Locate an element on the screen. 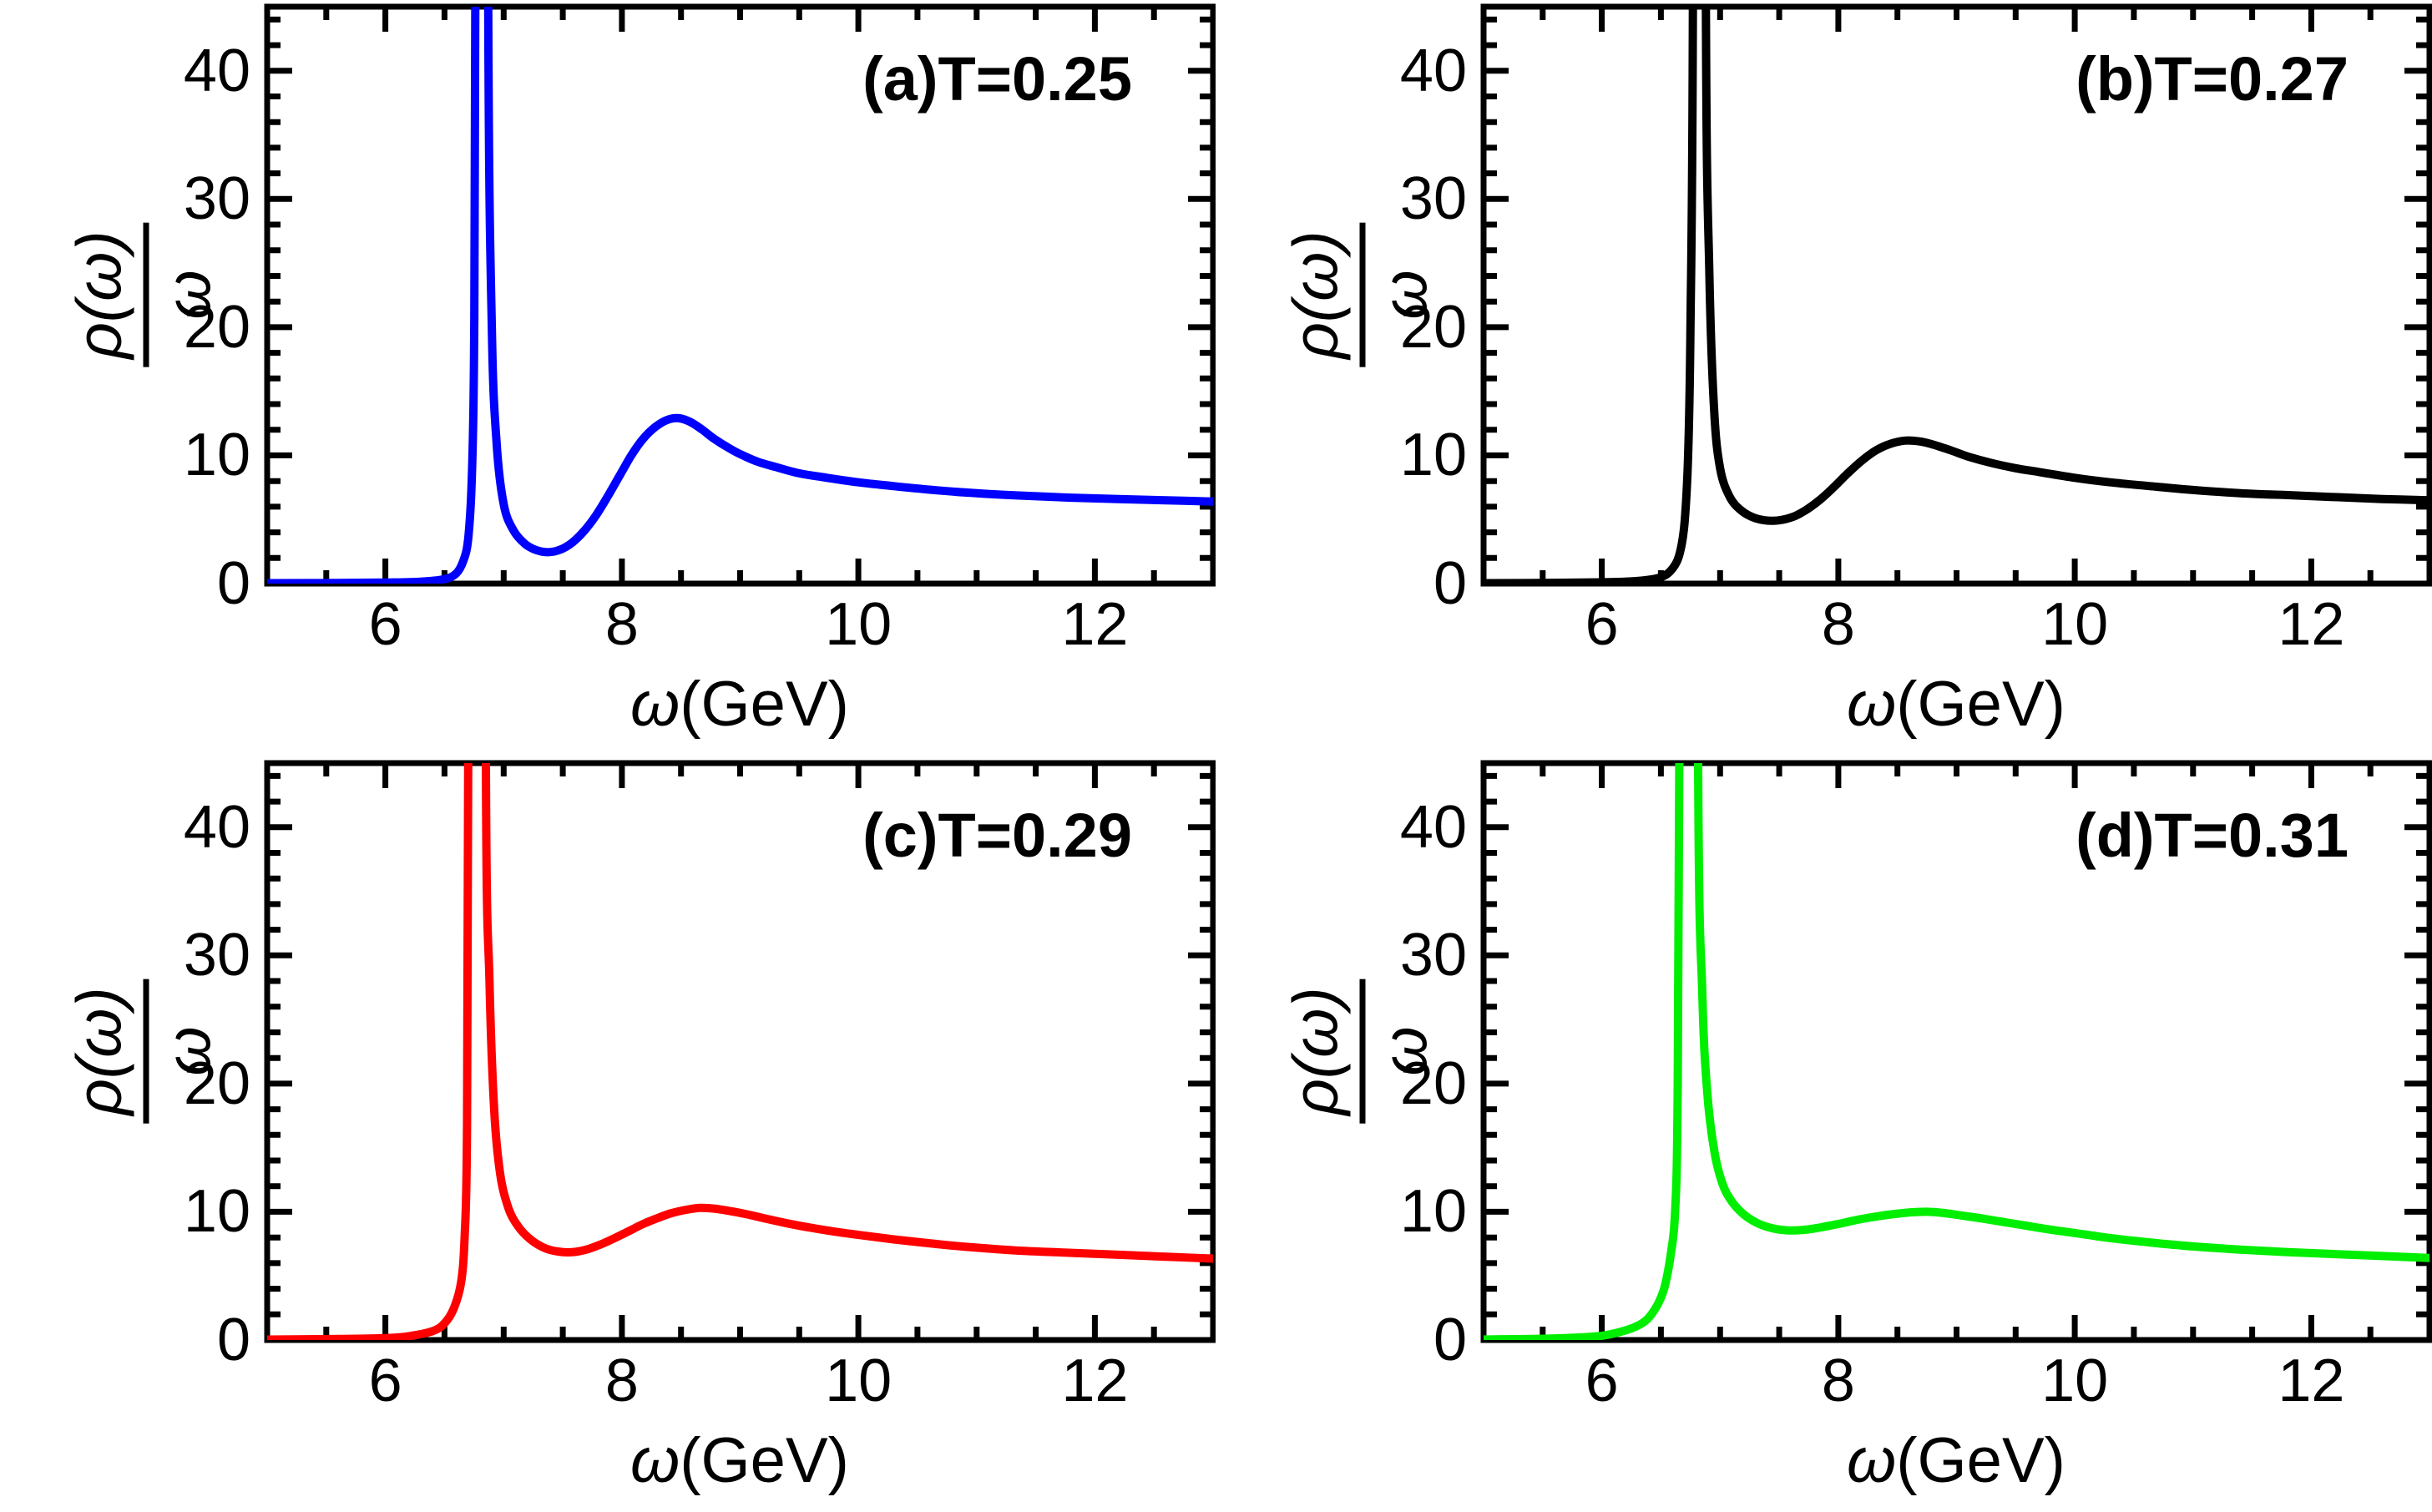 Image resolution: width=2432 pixels, height=1512 pixels. spectral-curve-a is located at coordinates (740, 296).